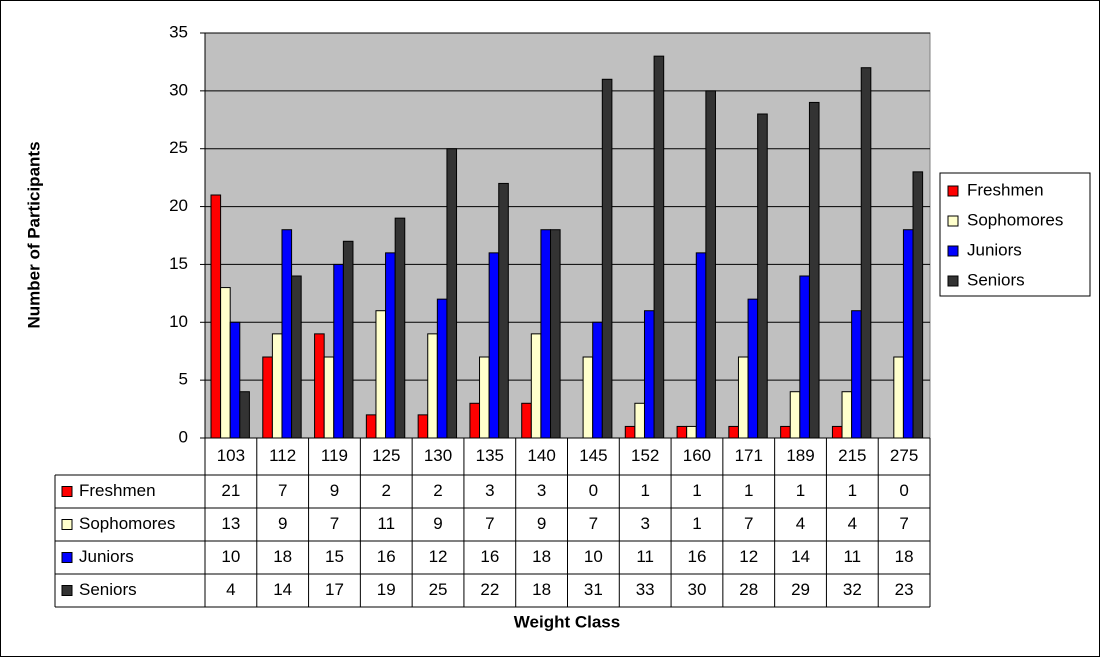 This screenshot has height=658, width=1101. I want to click on table-cell: 23, so click(904, 589).